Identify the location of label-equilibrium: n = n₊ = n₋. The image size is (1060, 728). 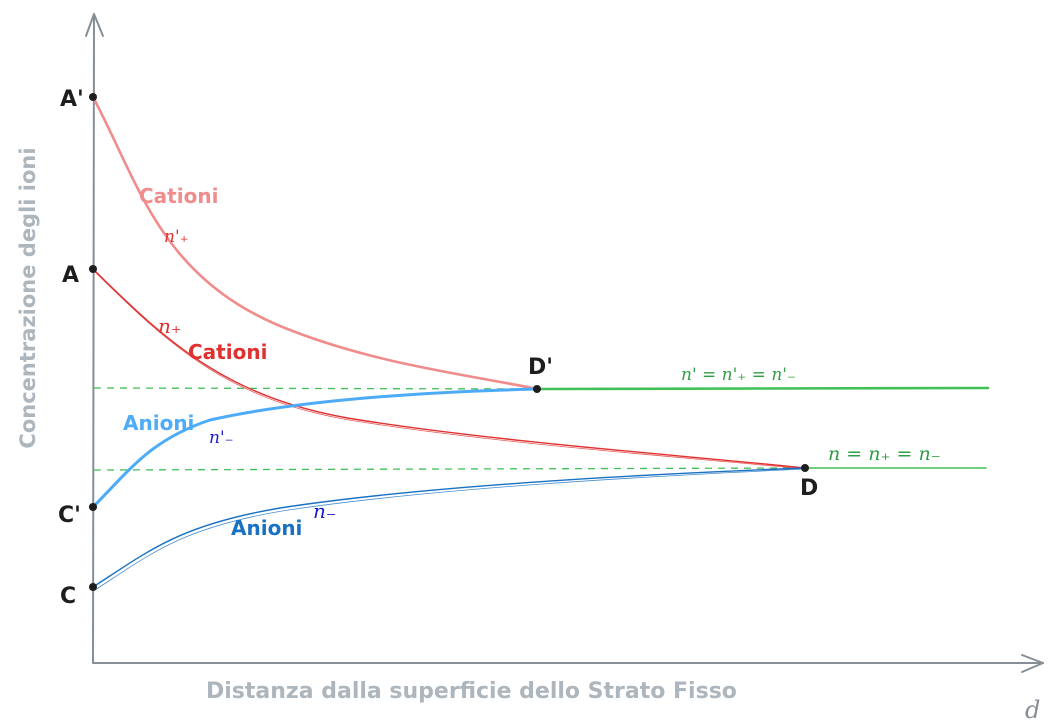
(884, 454).